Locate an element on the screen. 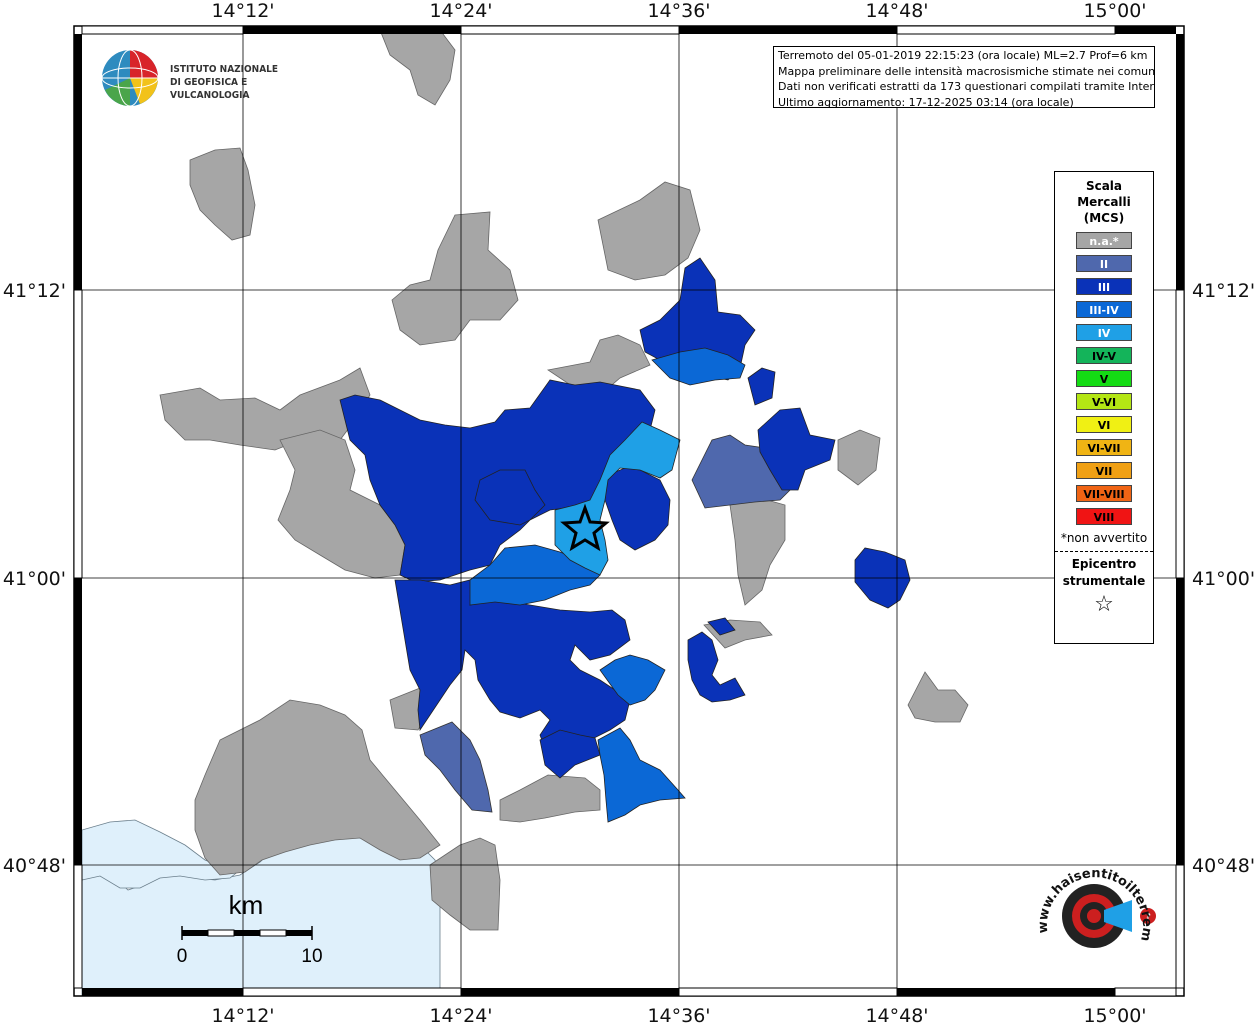 The width and height of the screenshot is (1256, 1024). scale-end: 10 is located at coordinates (311, 956).